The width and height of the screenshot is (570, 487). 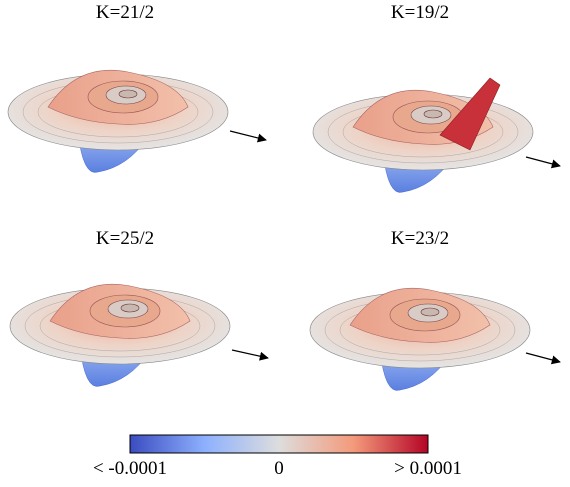 What do you see at coordinates (428, 468) in the screenshot?
I see `colorbar-label: > 0.0001` at bounding box center [428, 468].